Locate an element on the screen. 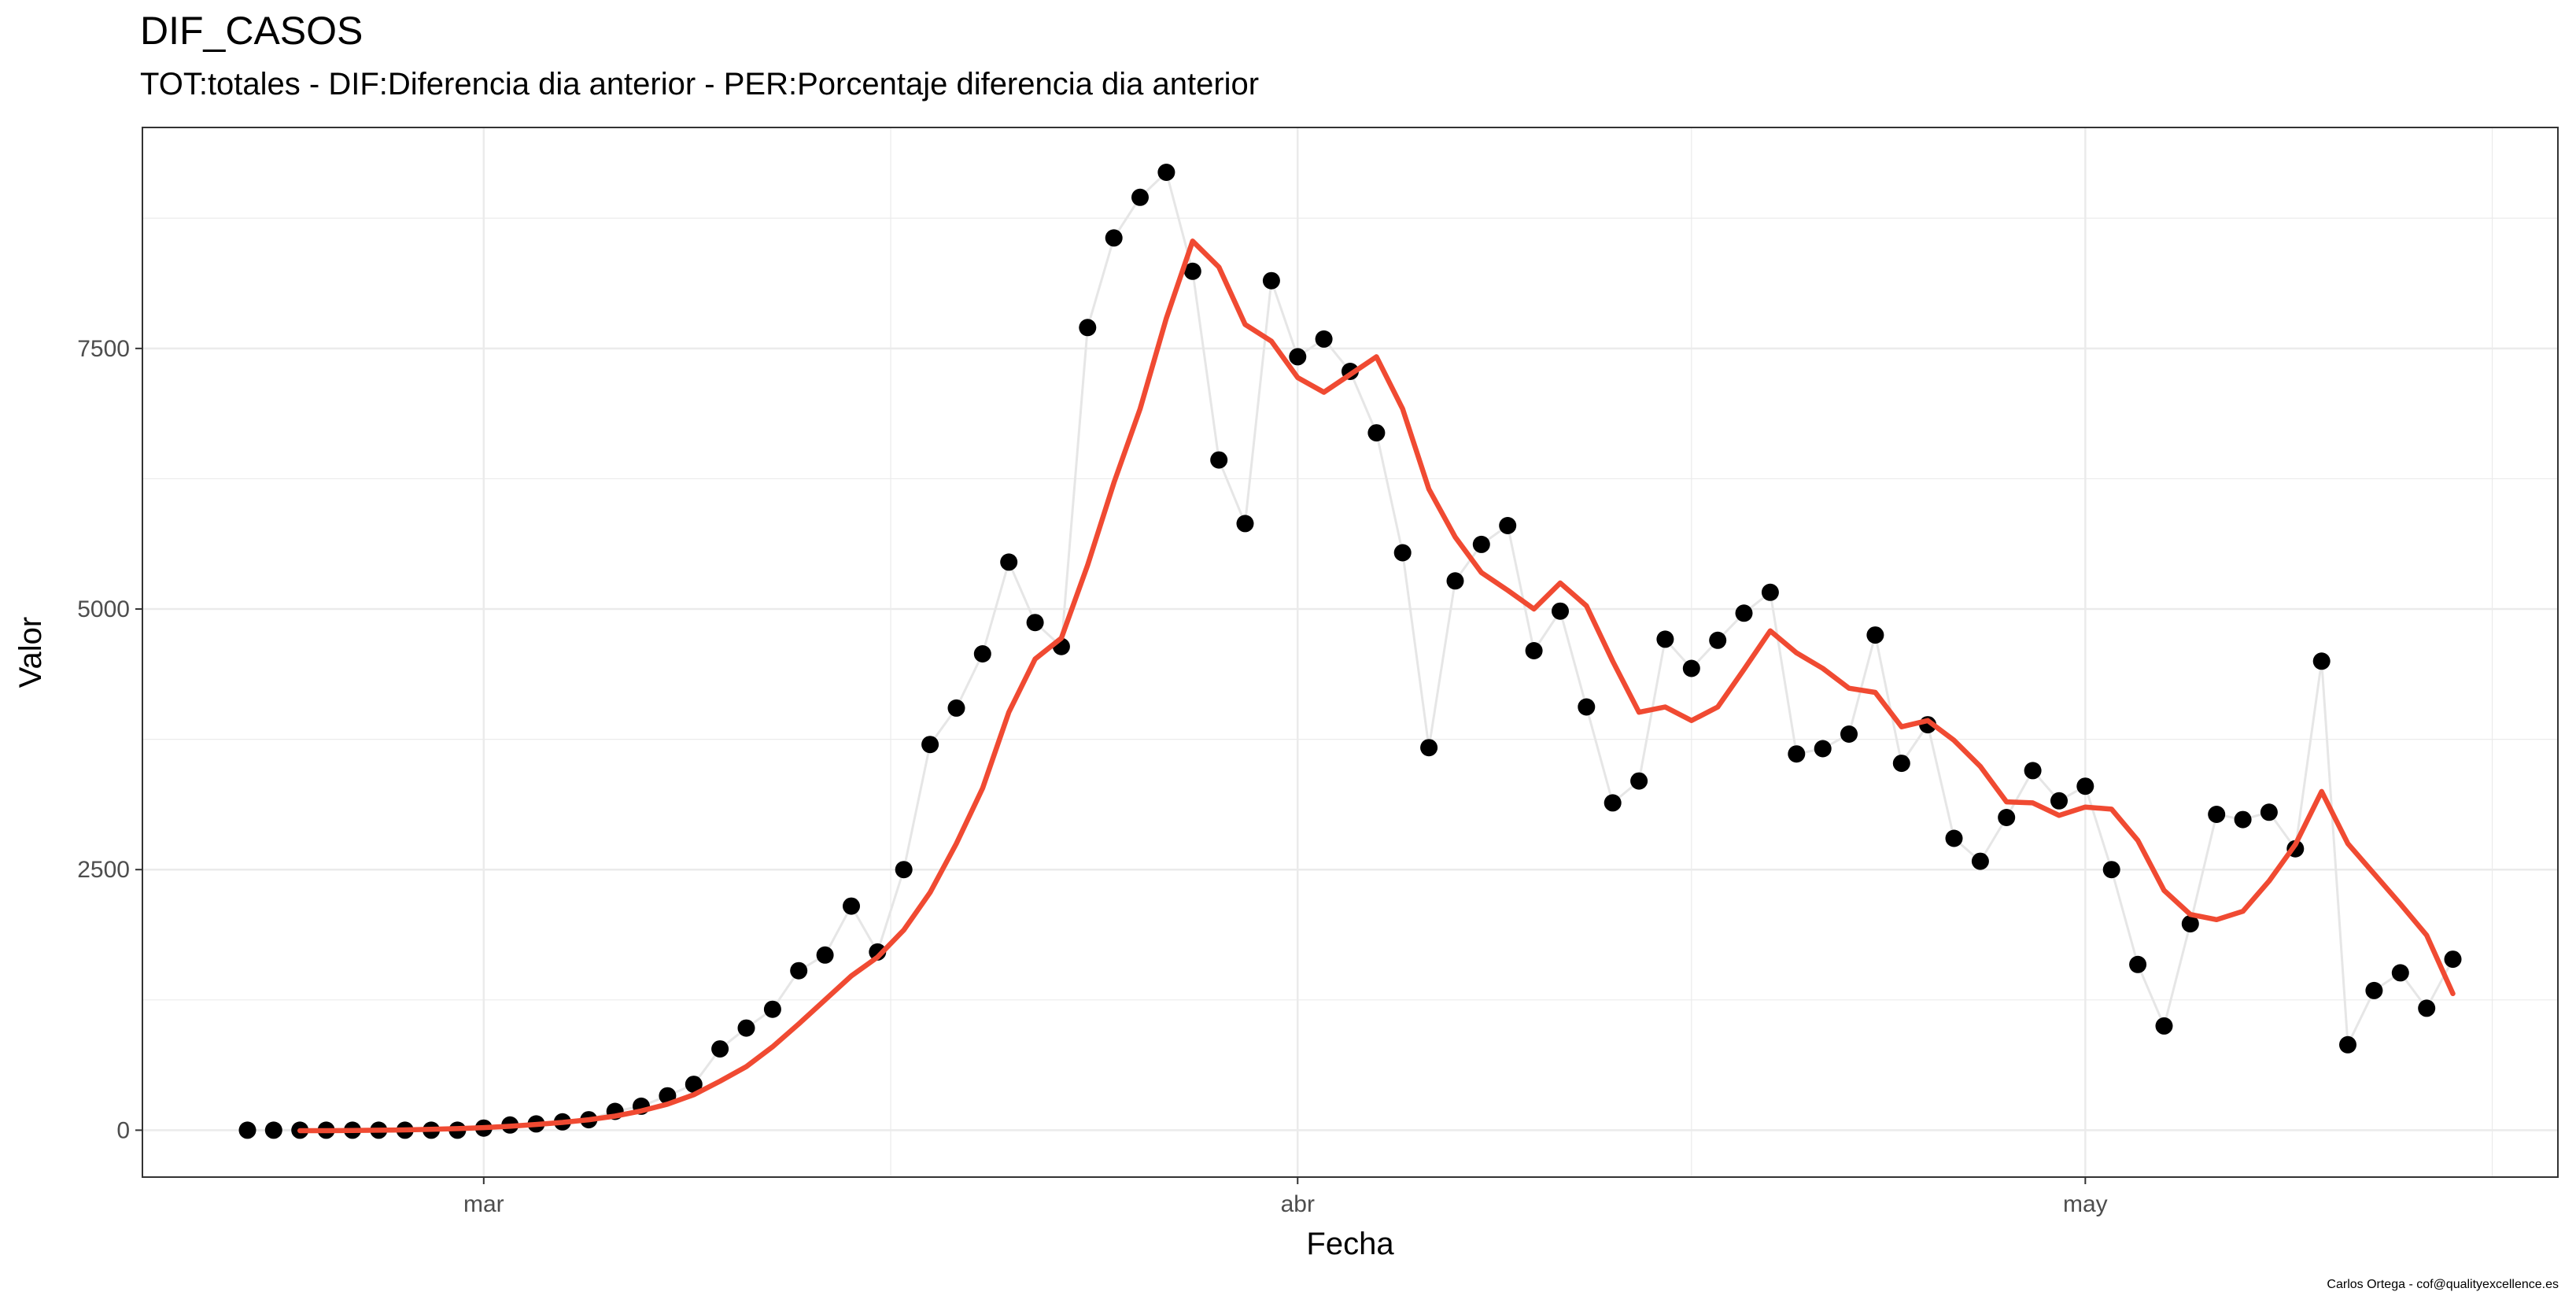  chart-title: DIF_CASOS is located at coordinates (252, 31).